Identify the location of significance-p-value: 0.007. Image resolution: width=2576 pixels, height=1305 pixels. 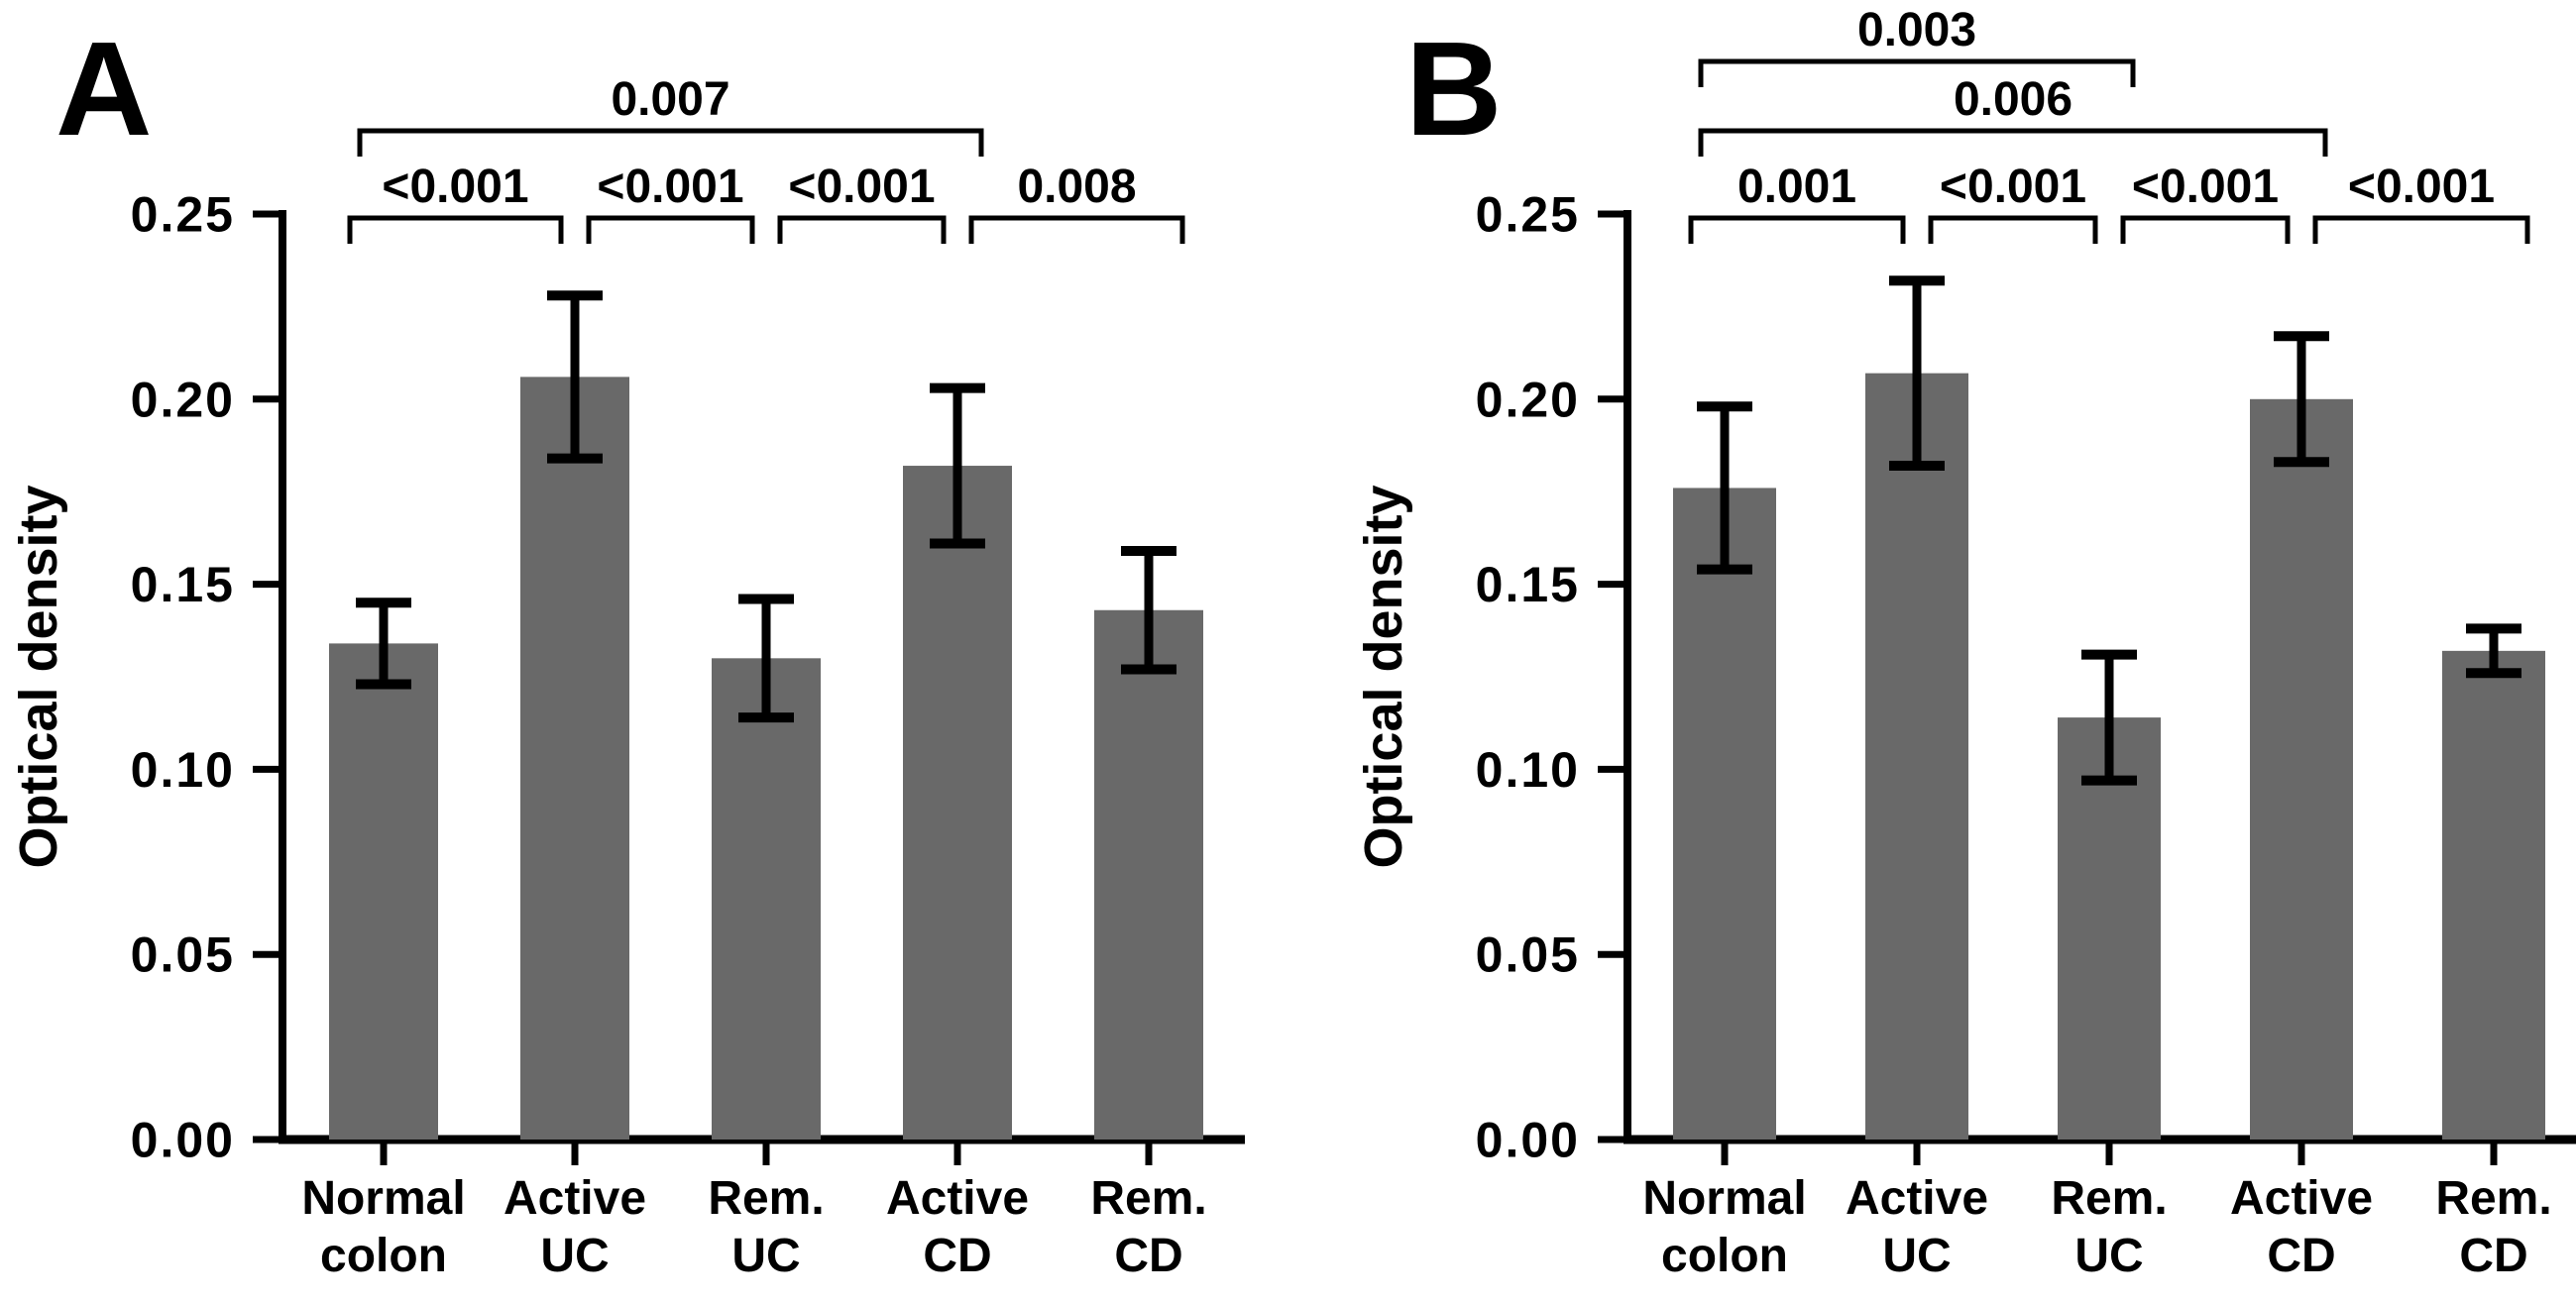
(670, 99).